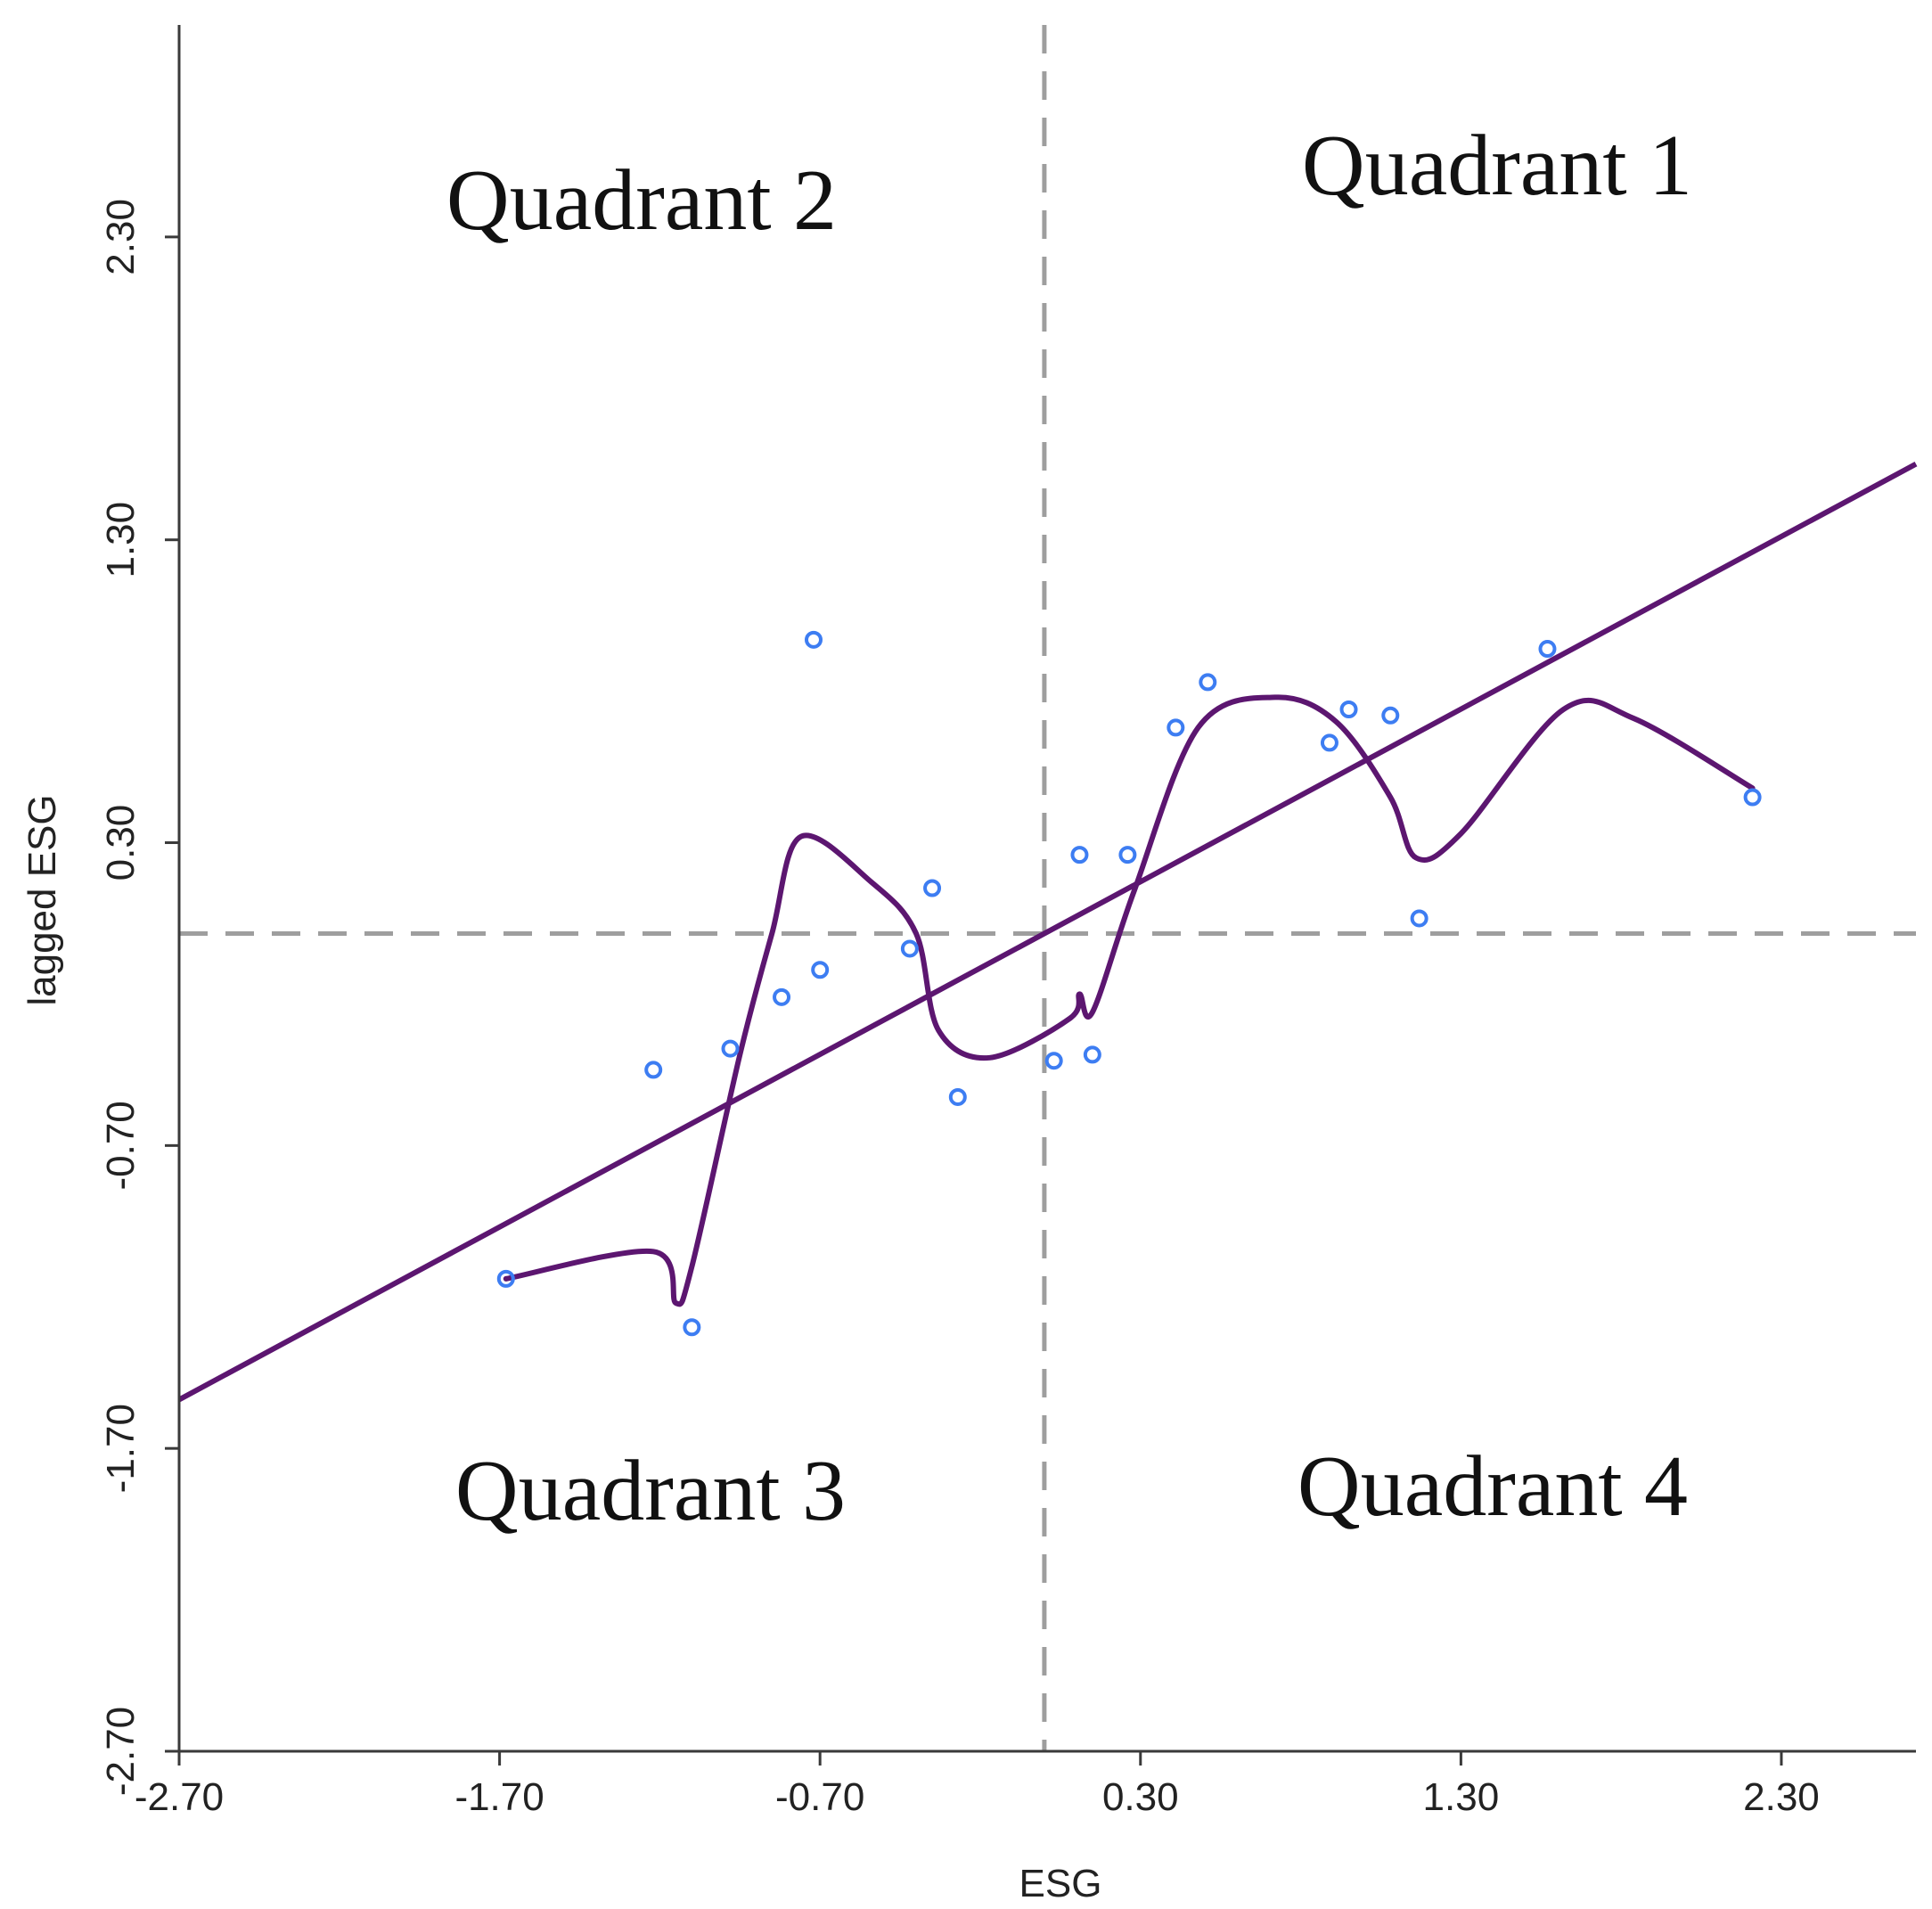 The width and height of the screenshot is (1932, 1909). I want to click on y-tick-label: -0.70, so click(121, 1145).